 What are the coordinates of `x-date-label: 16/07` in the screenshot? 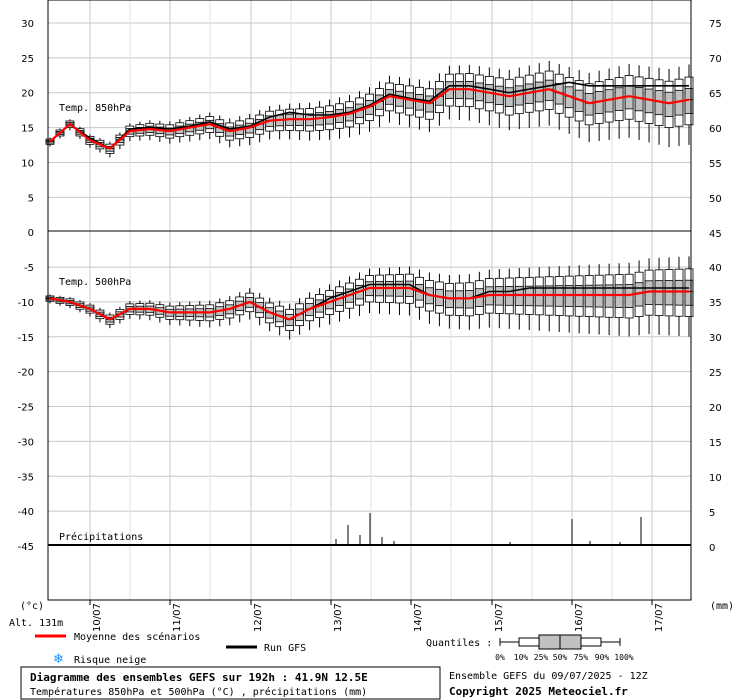 It's located at (579, 617).